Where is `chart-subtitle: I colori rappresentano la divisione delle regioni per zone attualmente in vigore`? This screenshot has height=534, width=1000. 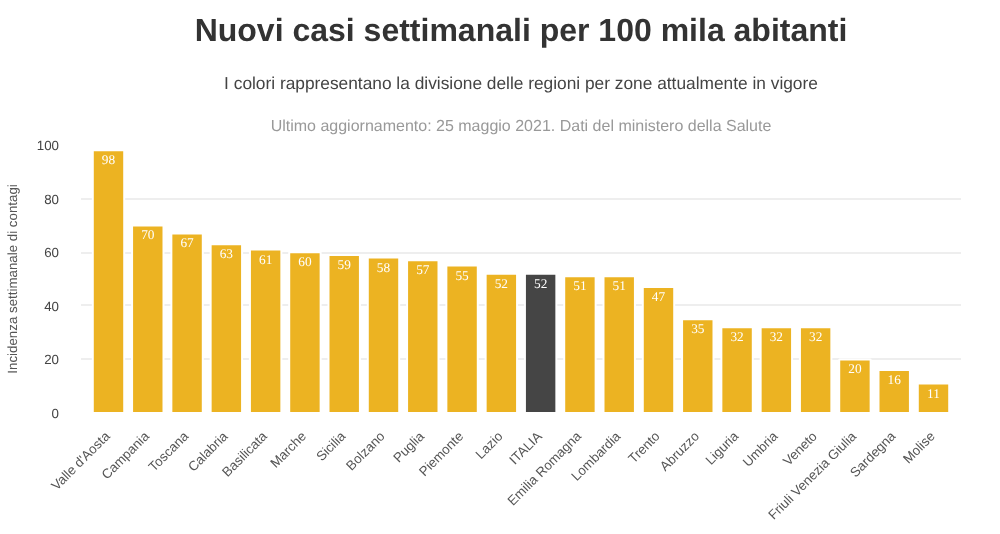 chart-subtitle: I colori rappresentano la divisione delle regioni per zone attualmente in vigore is located at coordinates (521, 83).